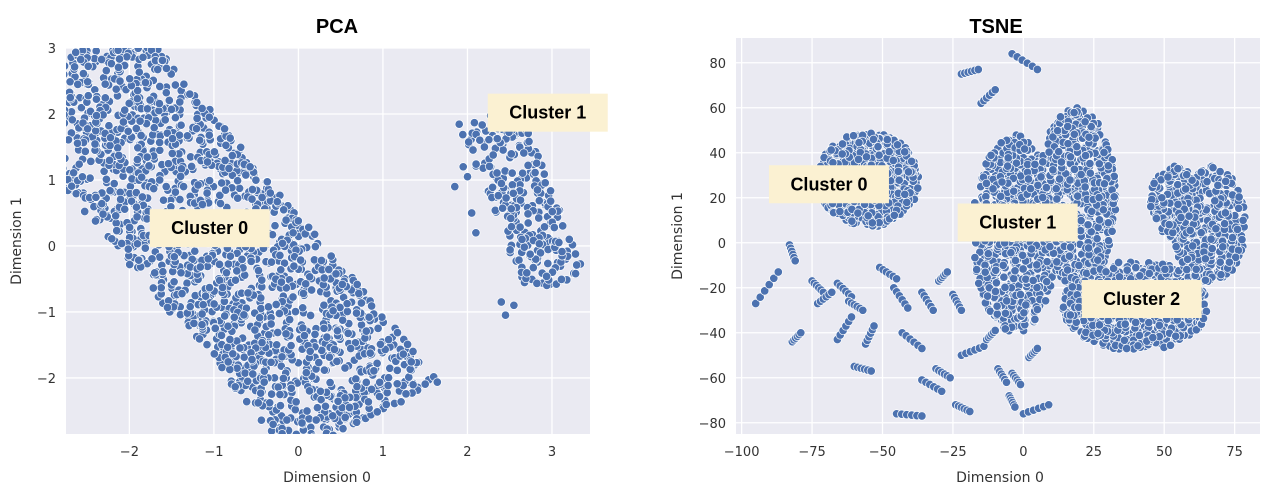 The width and height of the screenshot is (1279, 495). Describe the element at coordinates (129, 452) in the screenshot. I see `x-tick-label: −2` at that location.